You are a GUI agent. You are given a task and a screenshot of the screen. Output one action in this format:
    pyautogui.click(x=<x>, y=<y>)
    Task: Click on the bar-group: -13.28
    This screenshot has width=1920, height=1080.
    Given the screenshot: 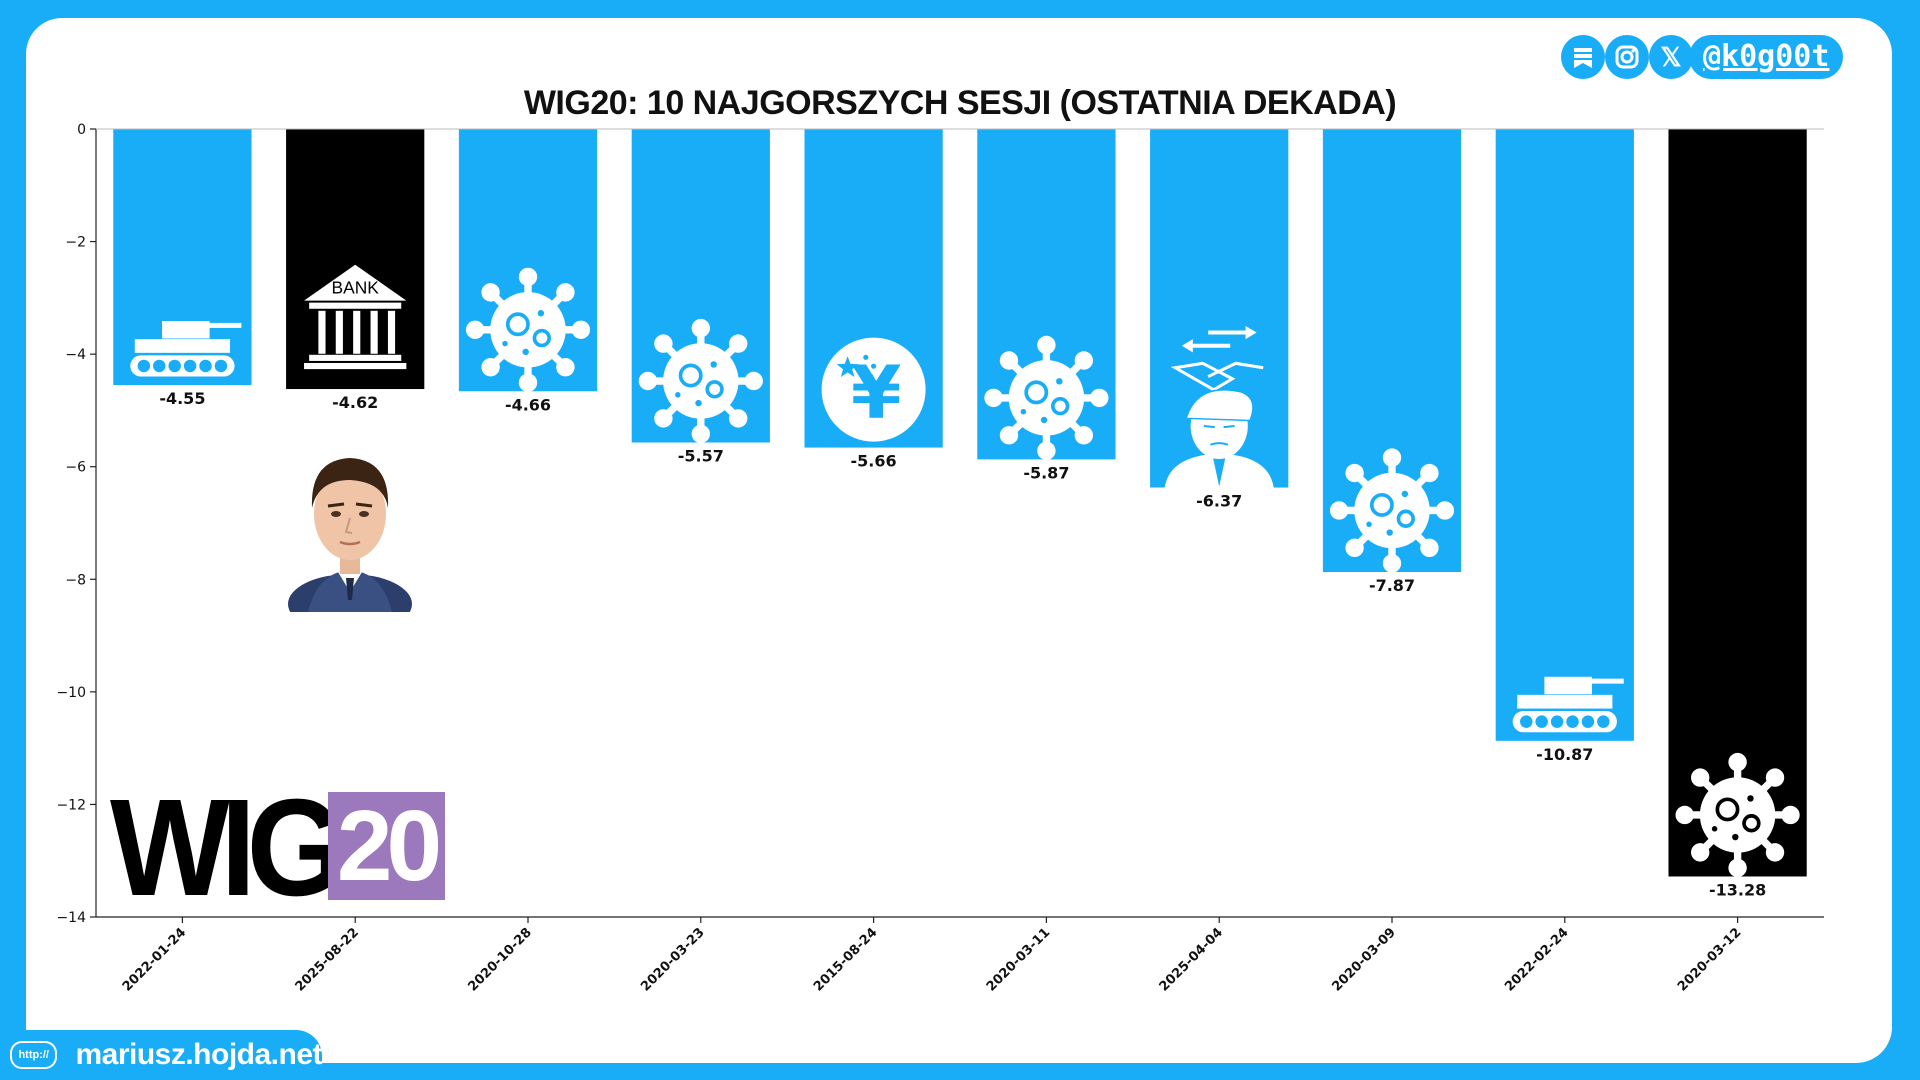 What is the action you would take?
    pyautogui.click(x=1737, y=514)
    